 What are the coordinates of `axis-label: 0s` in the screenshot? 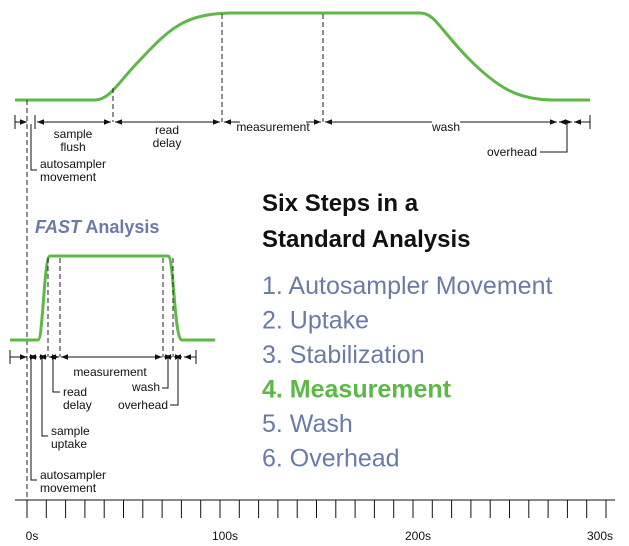 It's located at (32, 536).